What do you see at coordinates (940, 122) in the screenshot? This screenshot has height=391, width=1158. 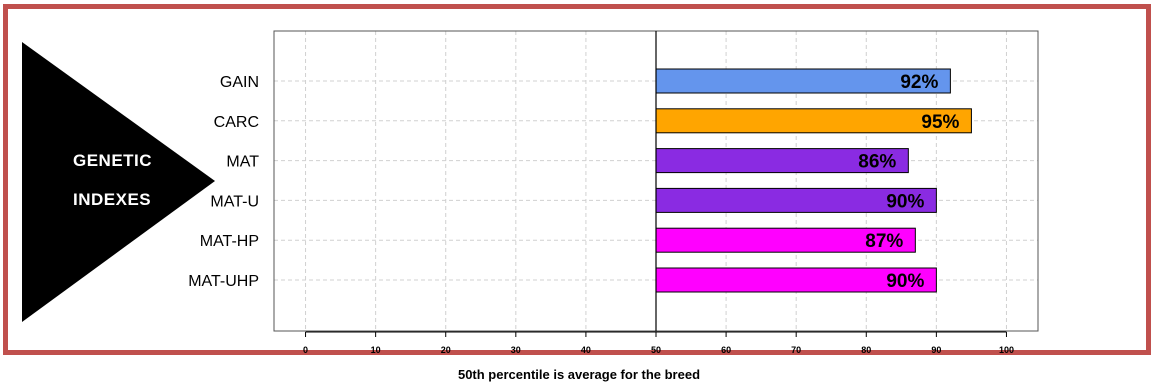 I see `bar-value-label: 95%` at bounding box center [940, 122].